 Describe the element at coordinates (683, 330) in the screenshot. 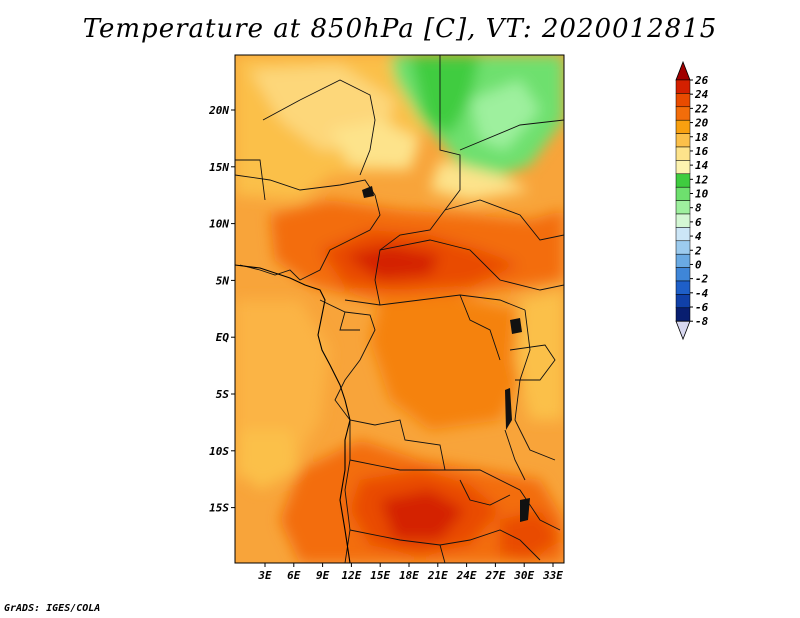

I see `colorbar-bottom-arrow` at that location.